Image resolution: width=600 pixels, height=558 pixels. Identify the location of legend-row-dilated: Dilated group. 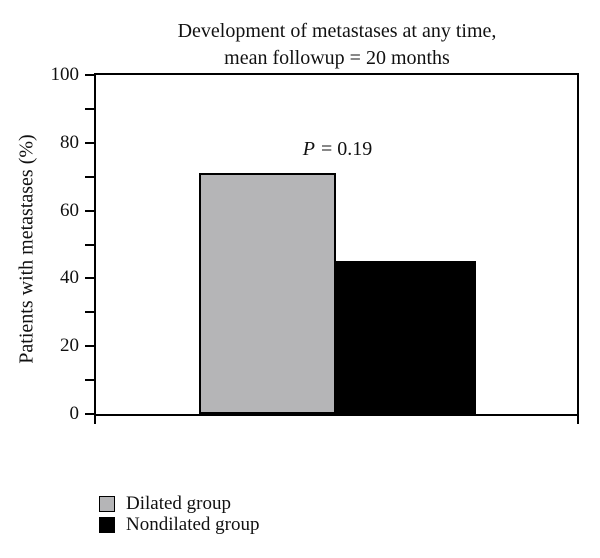
(179, 503).